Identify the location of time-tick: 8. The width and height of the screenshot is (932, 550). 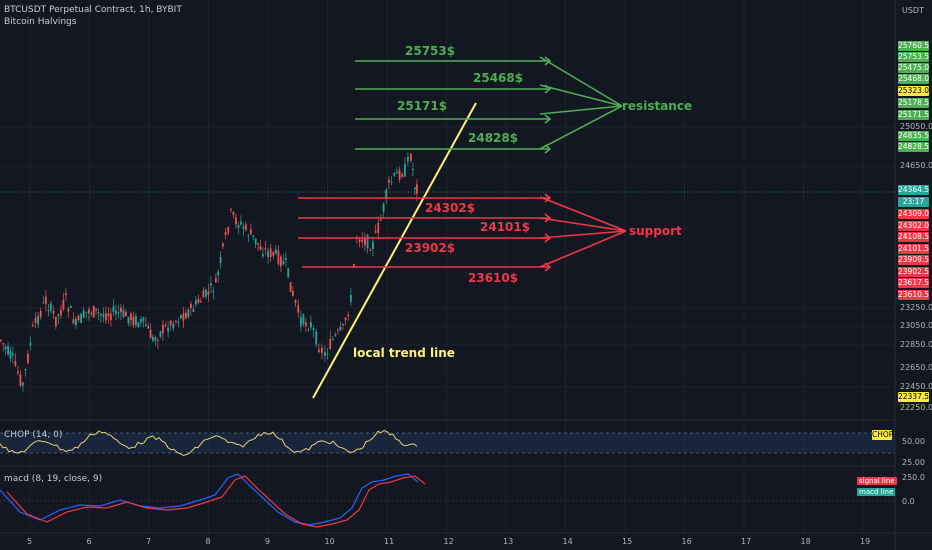
(208, 541).